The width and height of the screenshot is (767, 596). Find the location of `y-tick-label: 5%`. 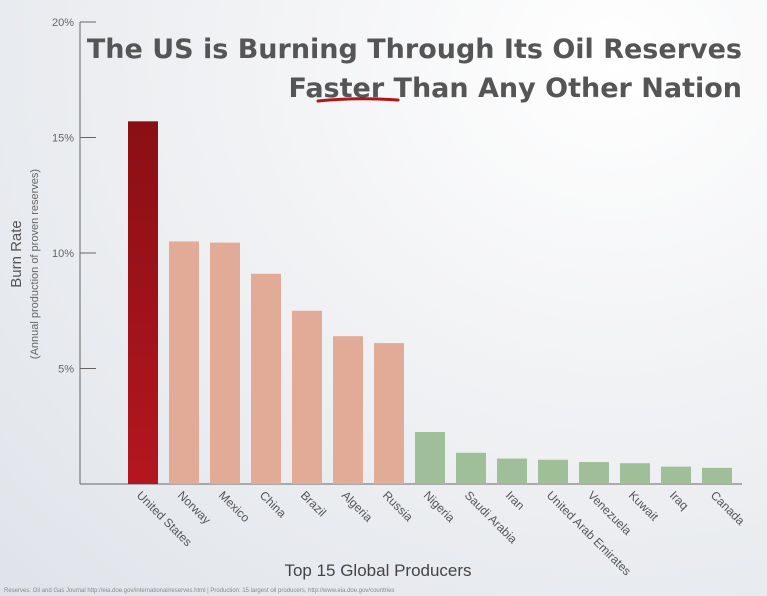

y-tick-label: 5% is located at coordinates (66, 370).